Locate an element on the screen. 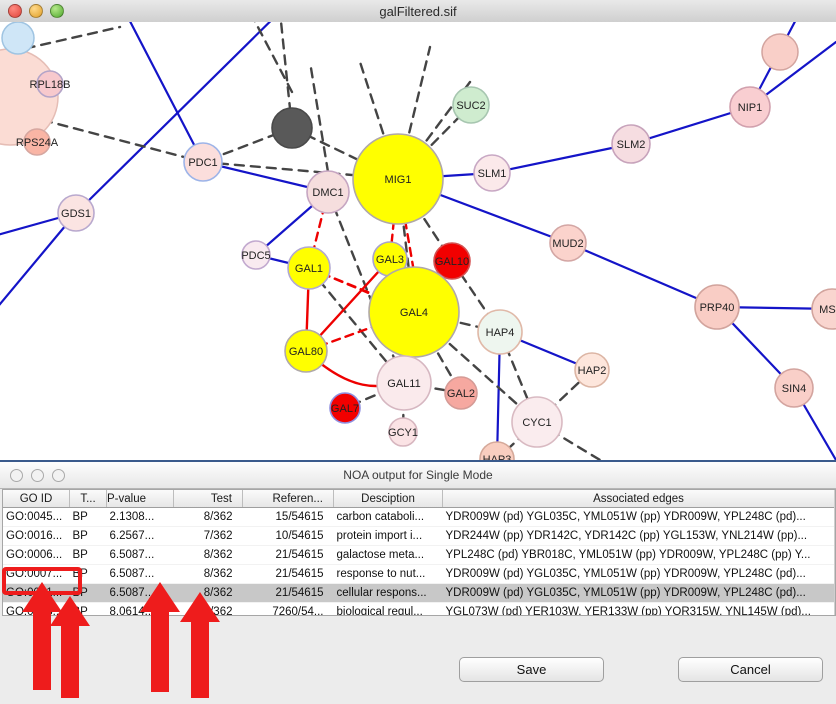 The image size is (836, 704). network-node-gal3: GAL3 is located at coordinates (390, 259).